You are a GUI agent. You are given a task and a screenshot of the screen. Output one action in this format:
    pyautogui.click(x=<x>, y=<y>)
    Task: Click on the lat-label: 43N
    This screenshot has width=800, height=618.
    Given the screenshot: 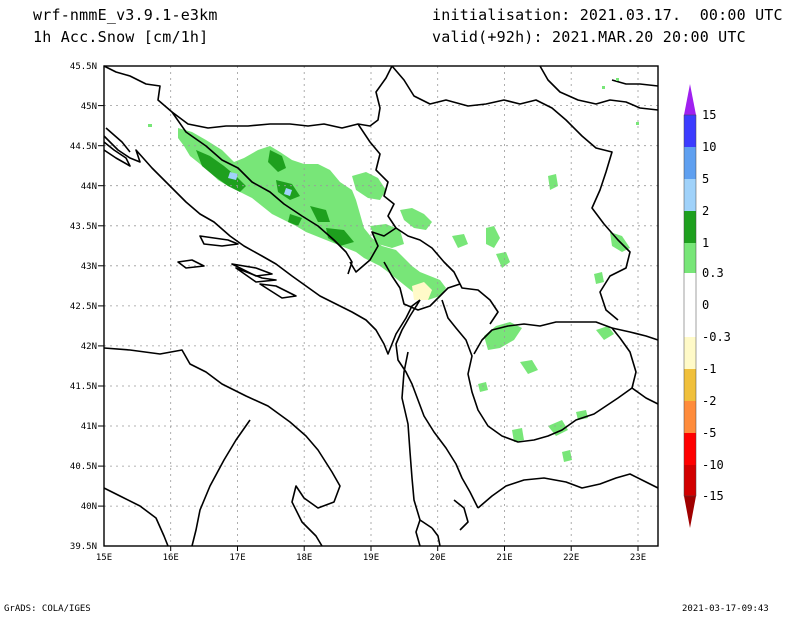 What is the action you would take?
    pyautogui.click(x=89, y=267)
    